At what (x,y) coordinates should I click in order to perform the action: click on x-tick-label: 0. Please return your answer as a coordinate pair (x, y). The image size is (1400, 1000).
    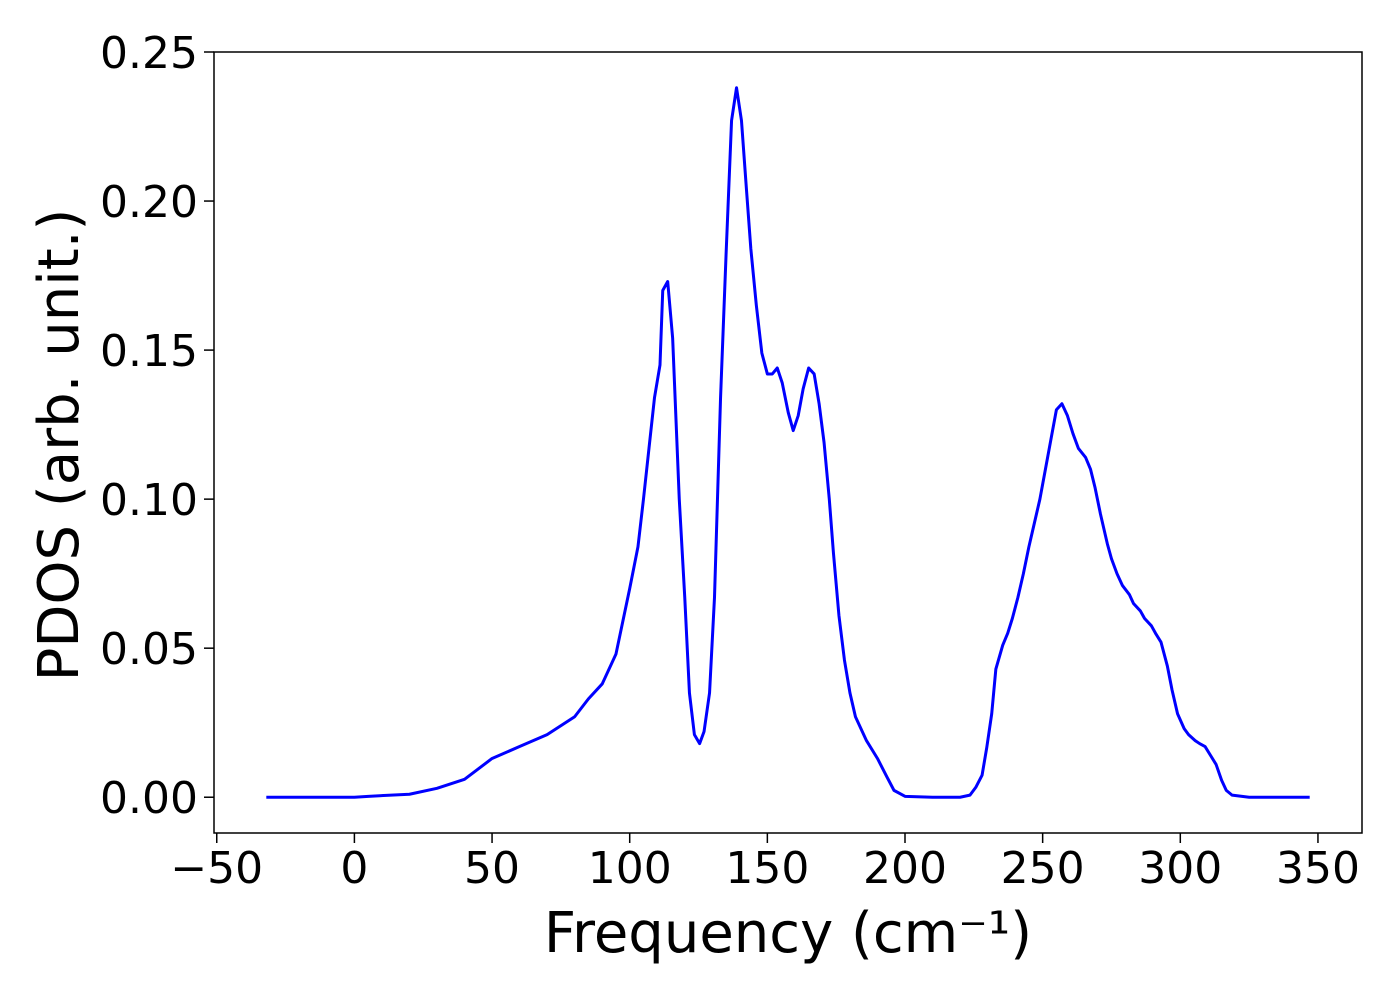
    Looking at the image, I should click on (354, 868).